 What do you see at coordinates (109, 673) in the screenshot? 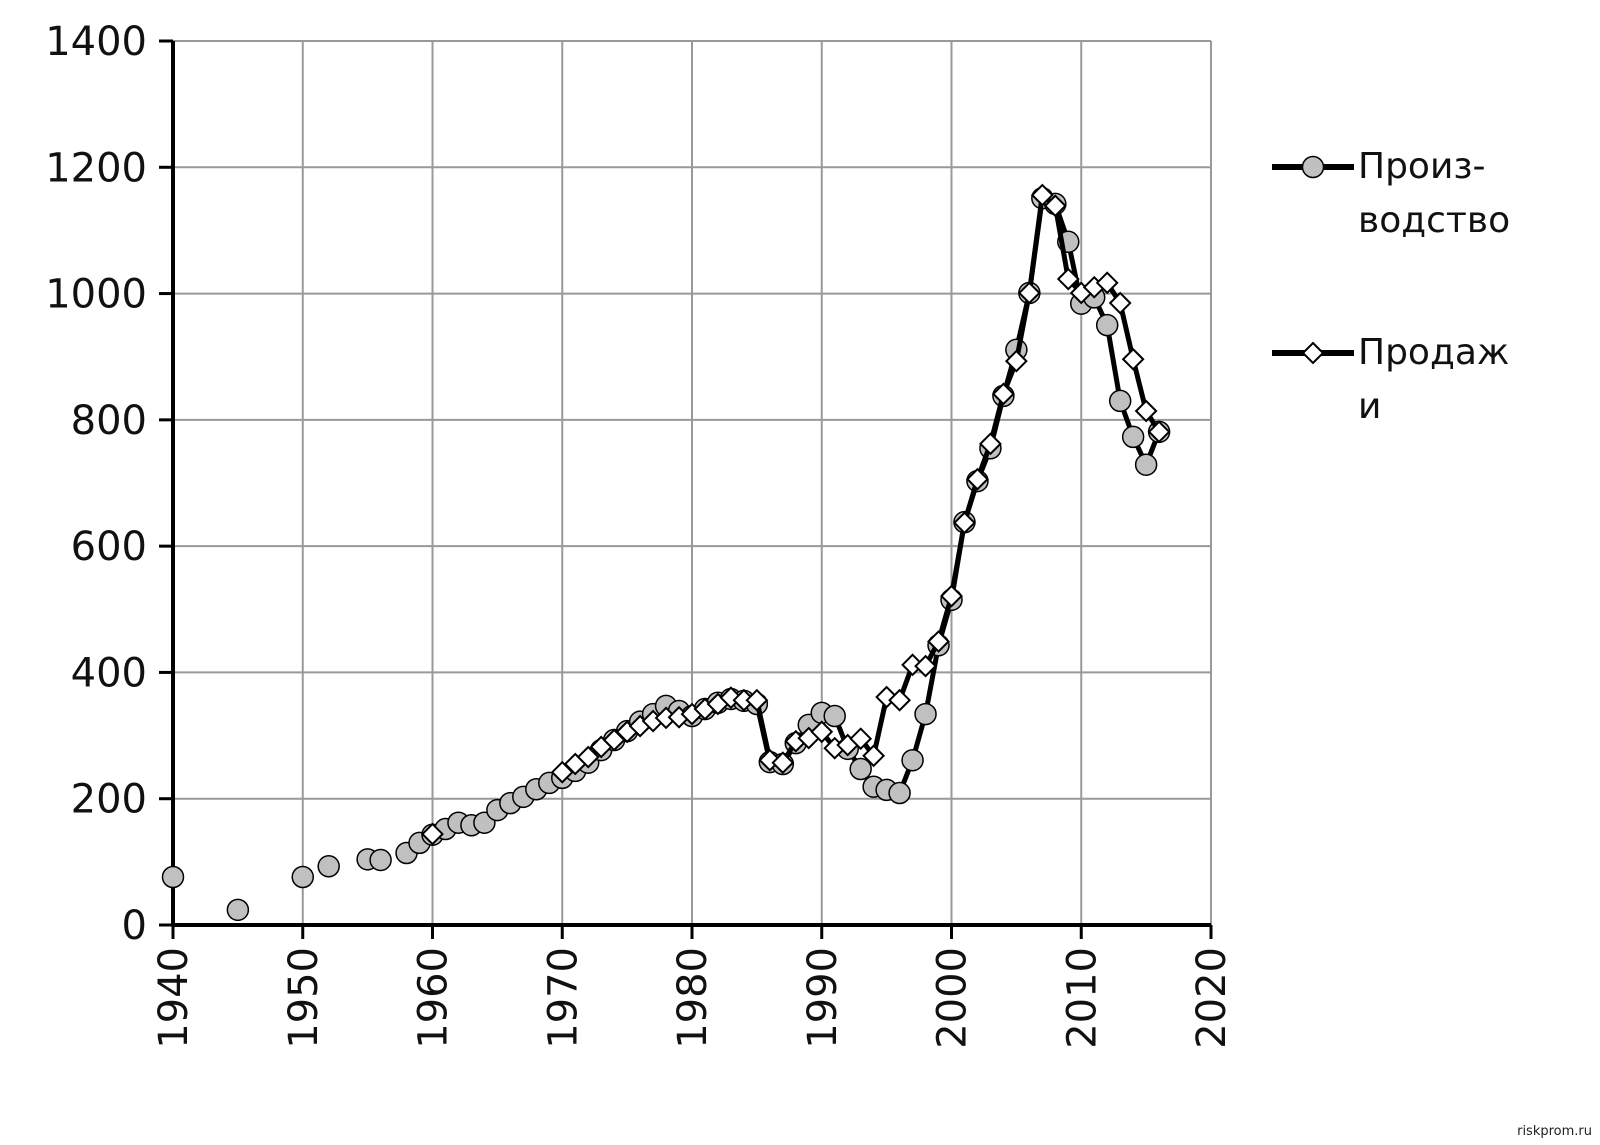
I see `y-tick-label: 400` at bounding box center [109, 673].